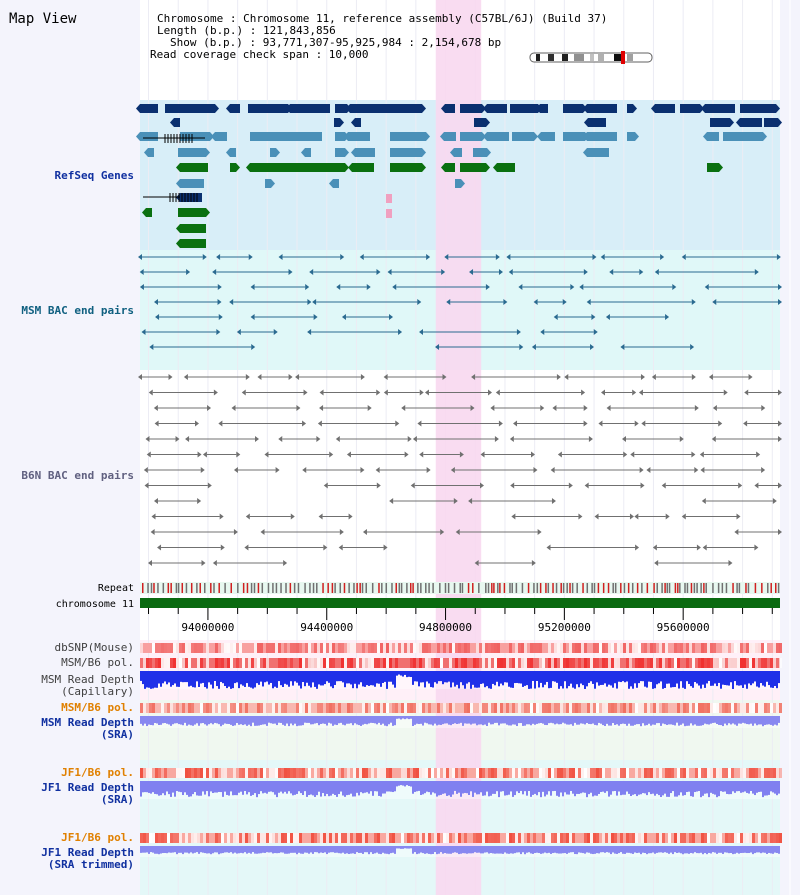  I want to click on msm-bac-track, so click(460, 302).